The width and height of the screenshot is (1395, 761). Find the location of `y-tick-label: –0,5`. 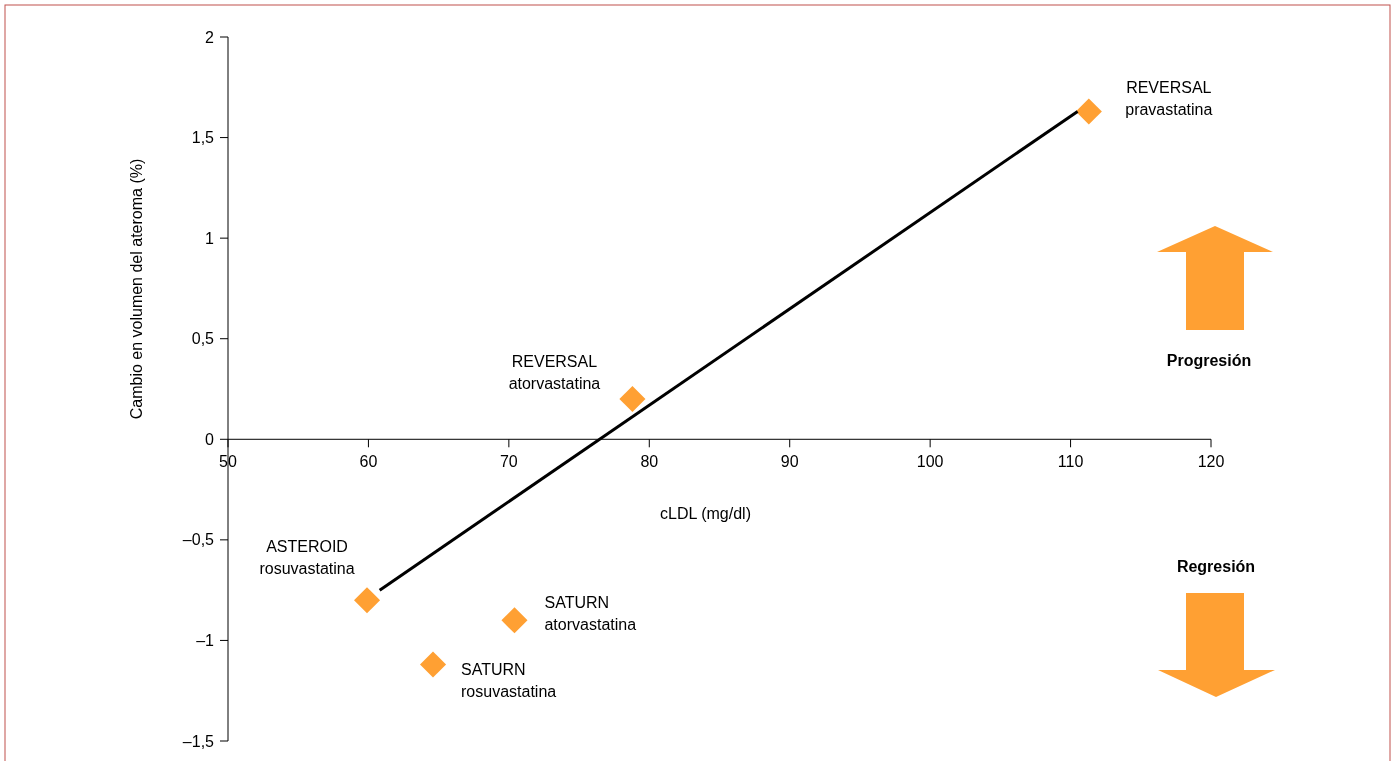

y-tick-label: –0,5 is located at coordinates (198, 540).